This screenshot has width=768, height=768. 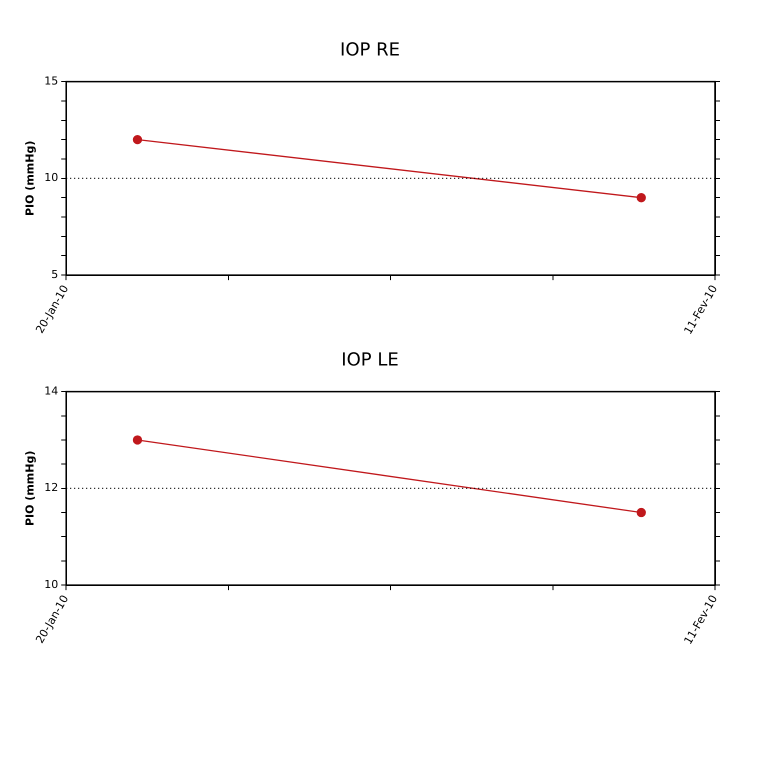 I want to click on chart-title: IOP RE, so click(x=370, y=49).